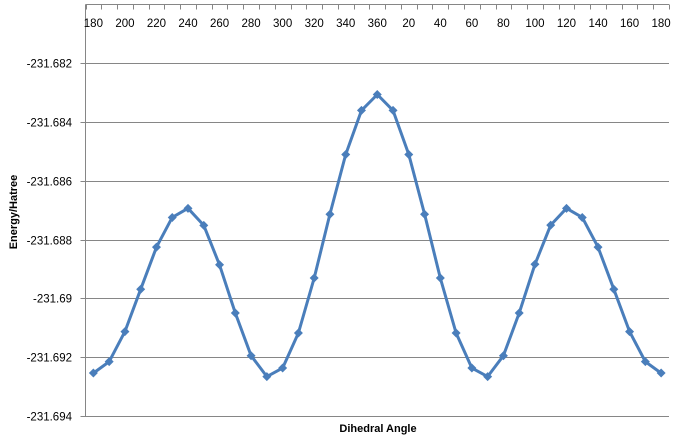 Image resolution: width=680 pixels, height=441 pixels. What do you see at coordinates (471, 24) in the screenshot?
I see `x-tick-label: 60` at bounding box center [471, 24].